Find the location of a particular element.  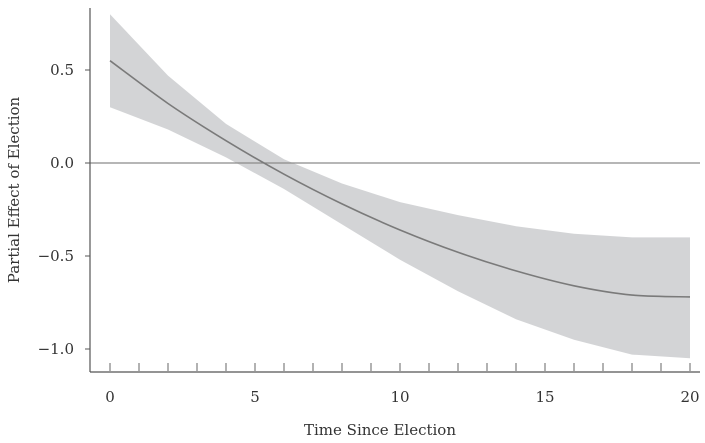

x-tick-label: 15 is located at coordinates (544, 397).